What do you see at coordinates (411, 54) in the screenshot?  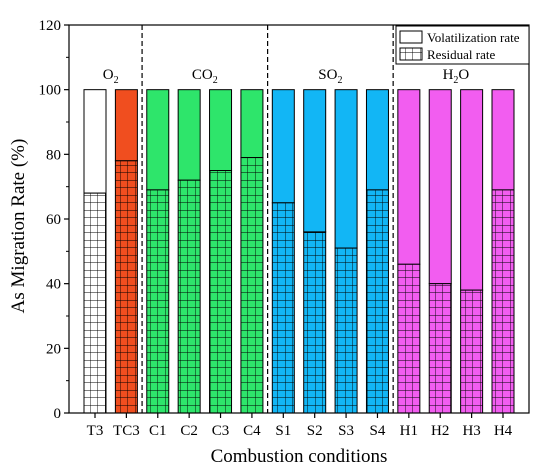 I see `legend-swatch-residual` at bounding box center [411, 54].